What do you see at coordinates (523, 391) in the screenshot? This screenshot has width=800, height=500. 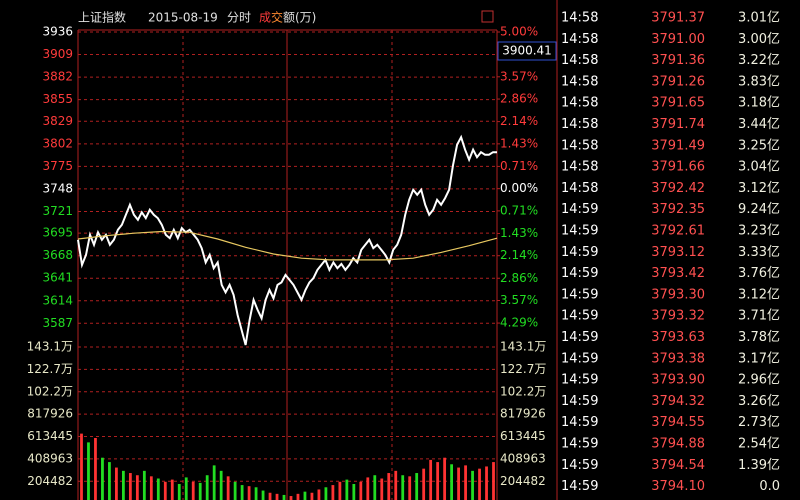 I see `y2-tick-label: 102.2万` at bounding box center [523, 391].